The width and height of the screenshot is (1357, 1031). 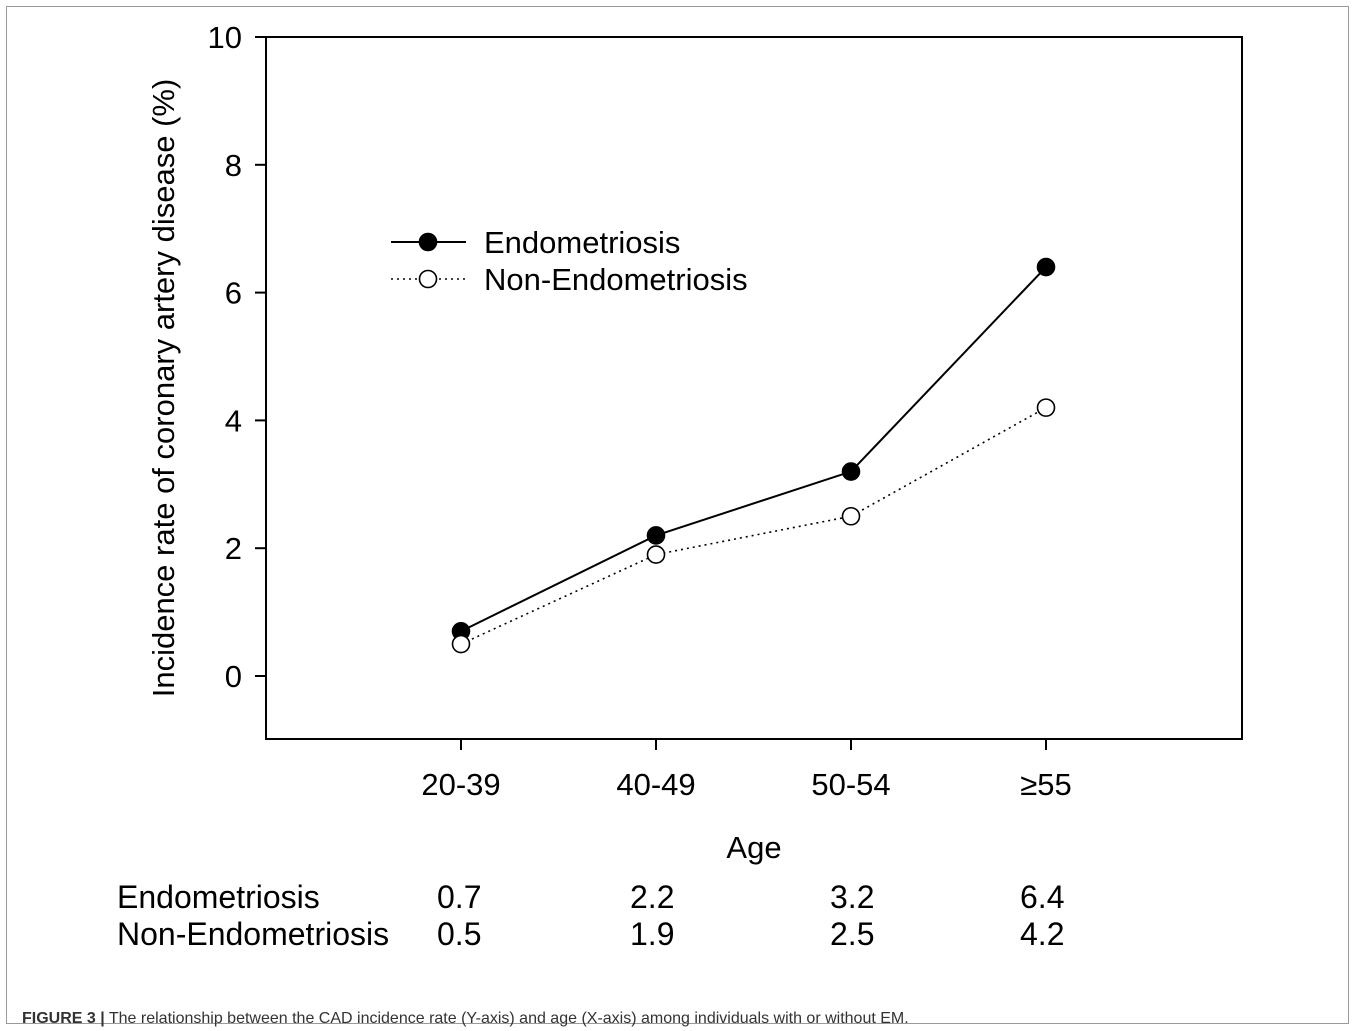 I want to click on table-cell: 2.5, so click(x=852, y=934).